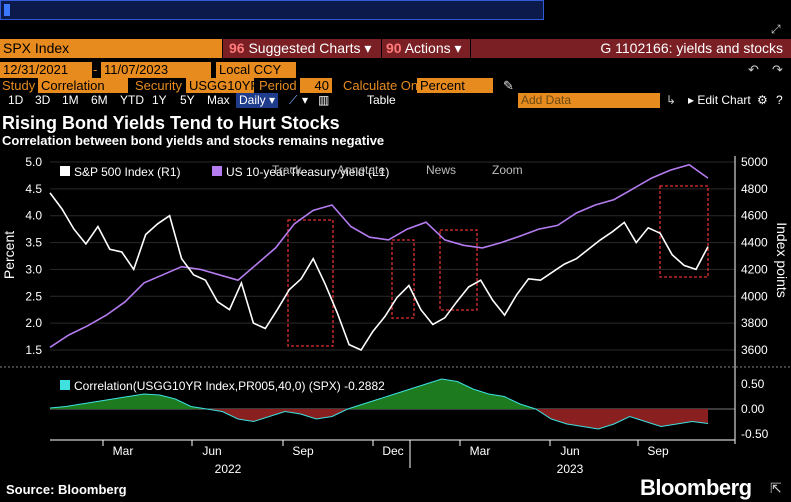  I want to click on y-axis-label-left: Percent, so click(9, 255).